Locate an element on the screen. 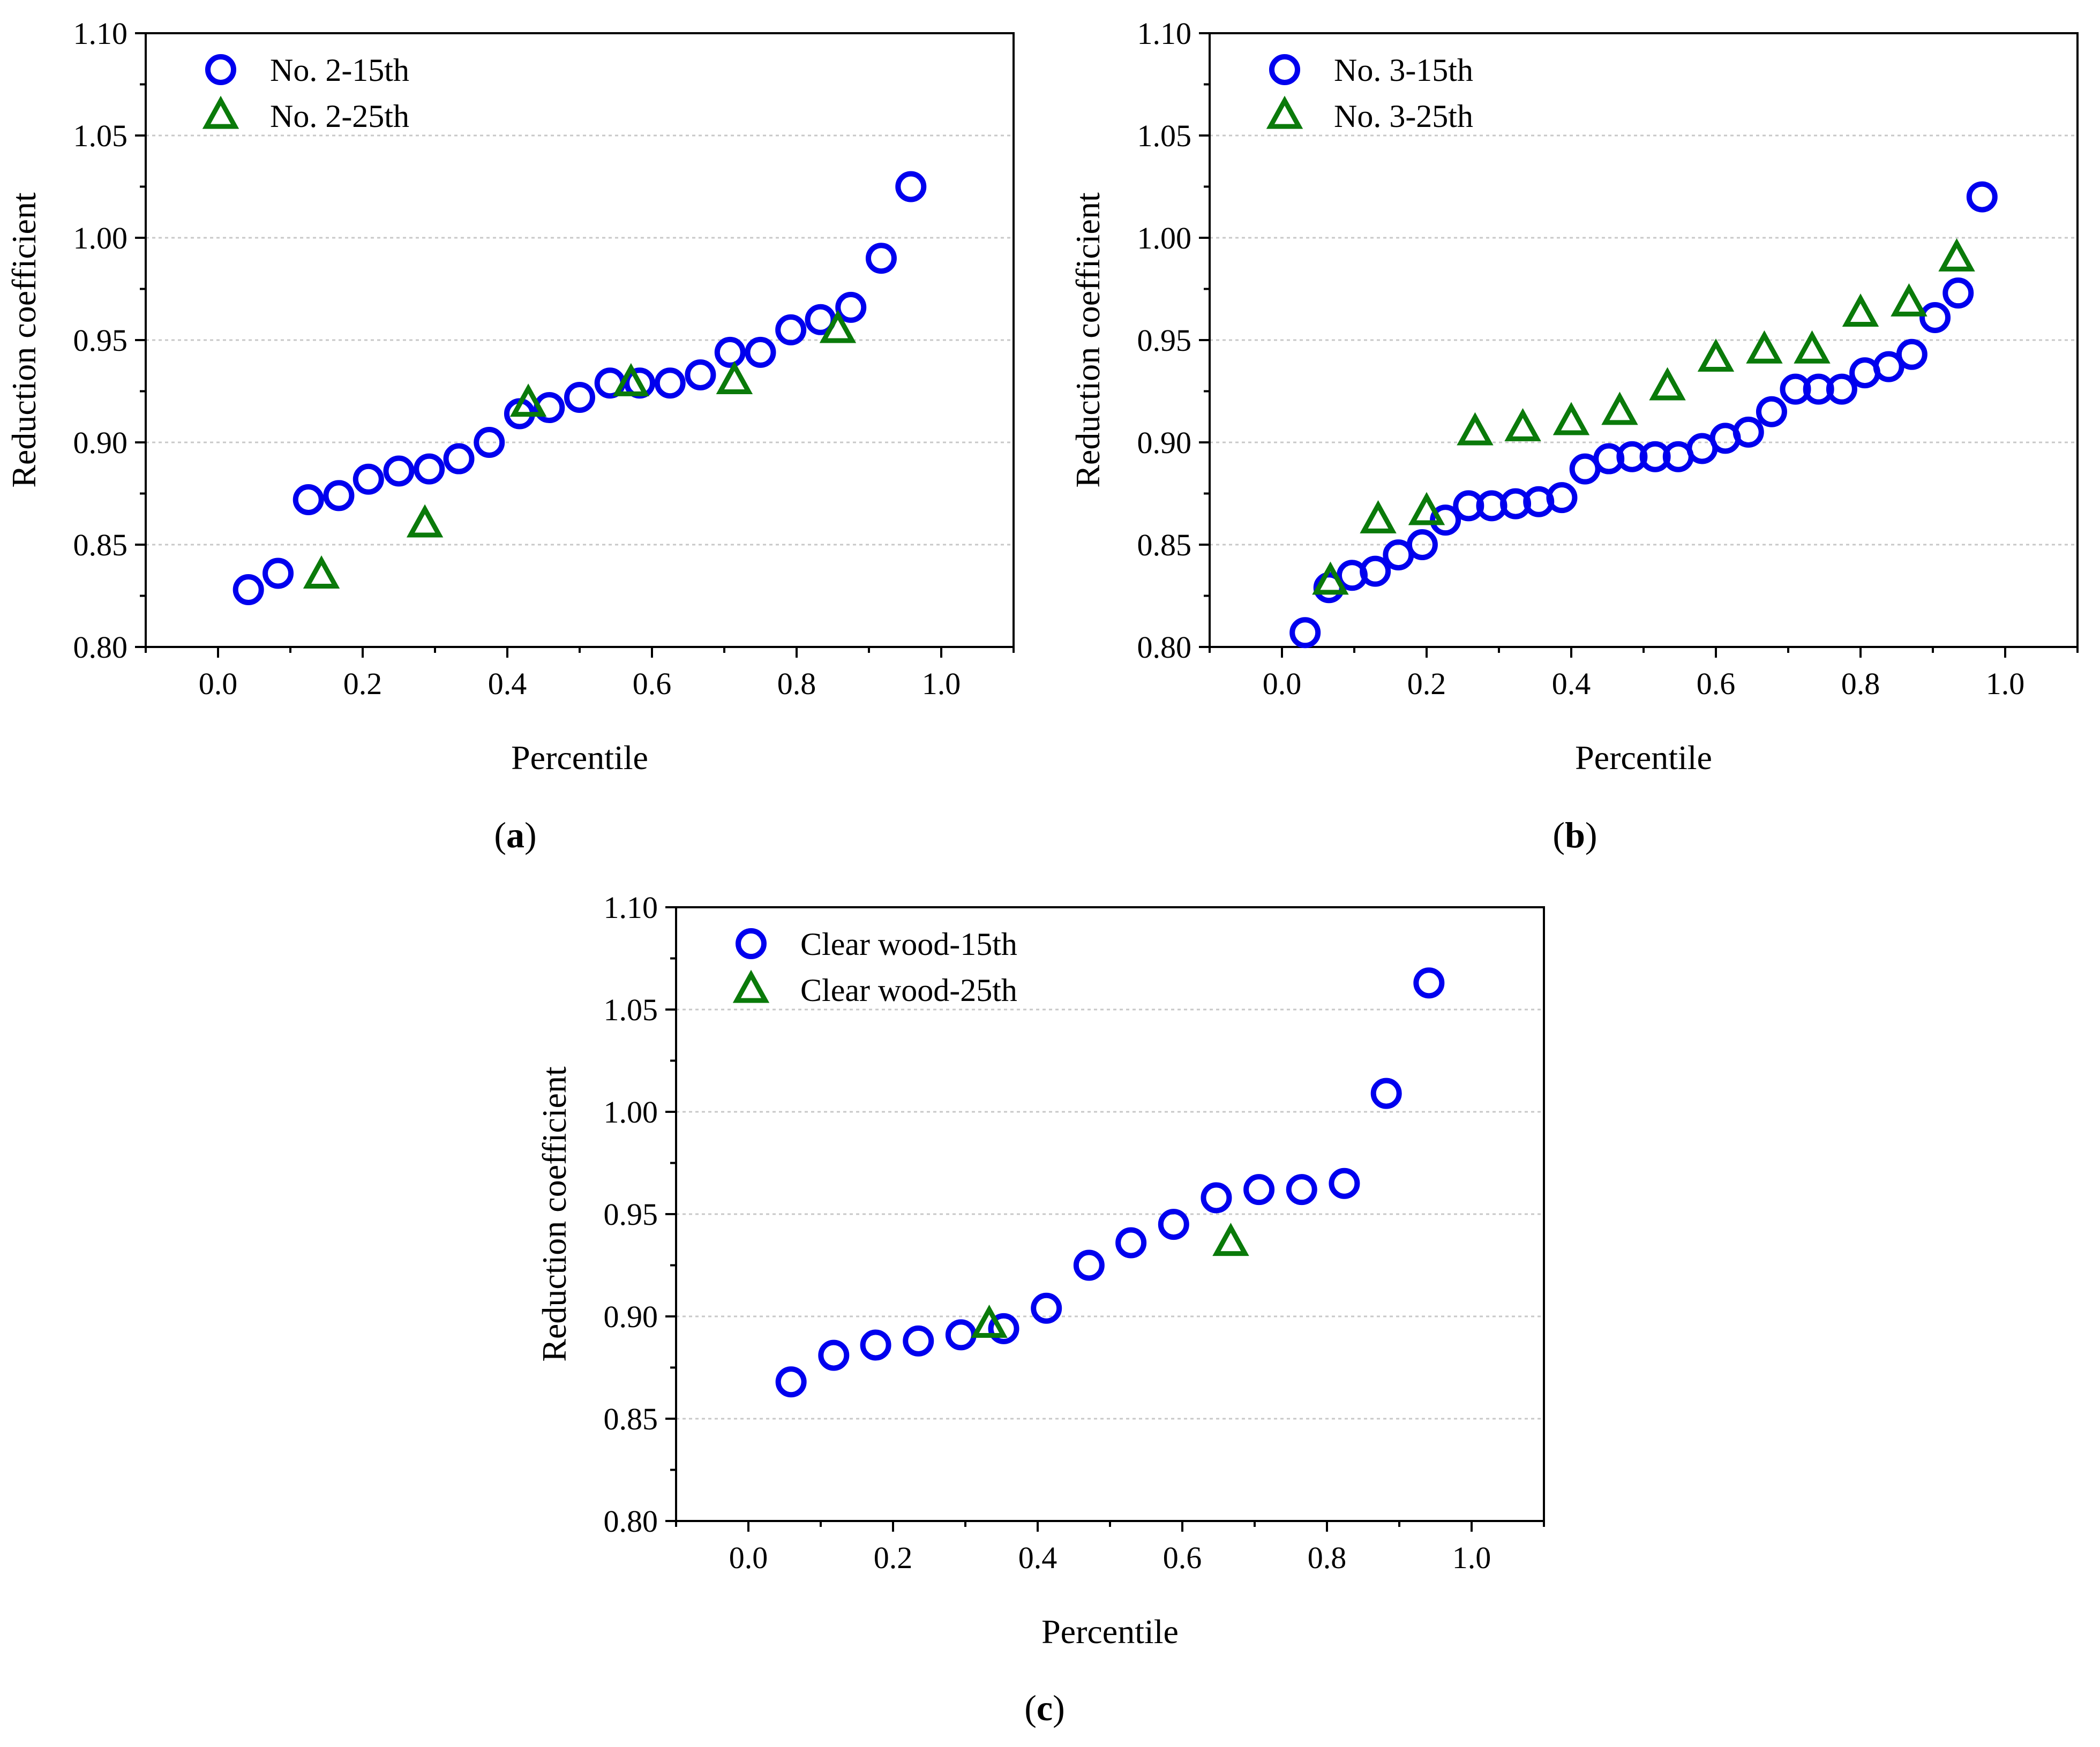  panel-c-legend: Clear wood-15th Clear wood-25th is located at coordinates (874, 967).